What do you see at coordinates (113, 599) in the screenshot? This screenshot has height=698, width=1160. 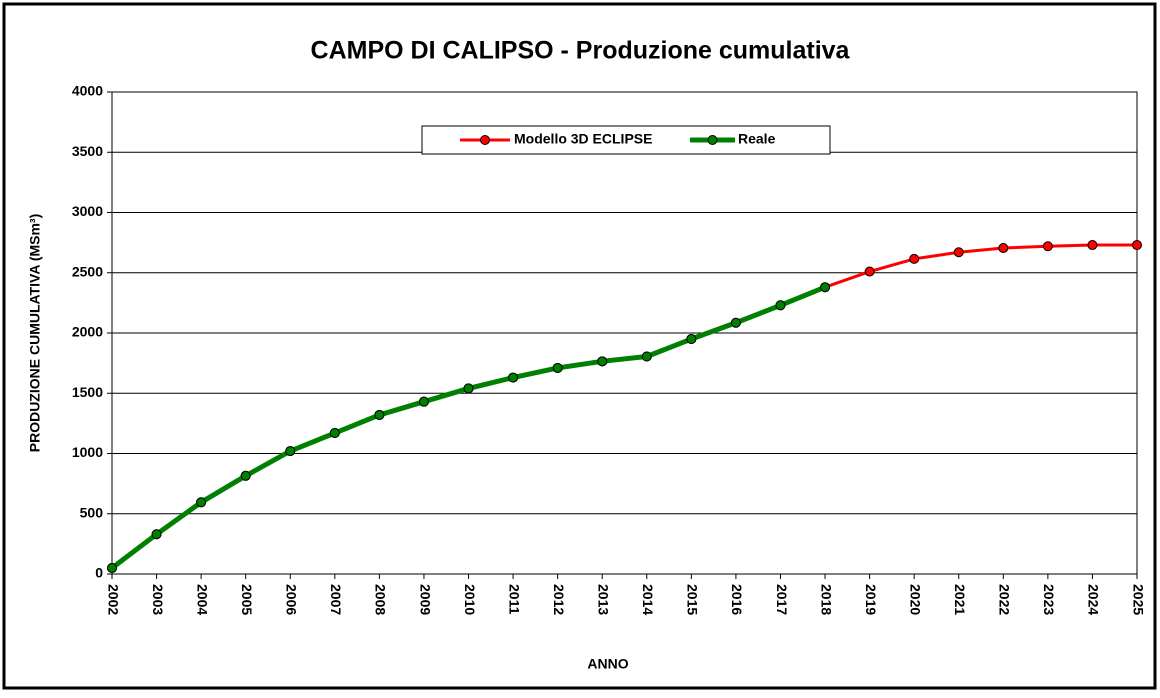 I see `x-tick-label: 2002` at bounding box center [113, 599].